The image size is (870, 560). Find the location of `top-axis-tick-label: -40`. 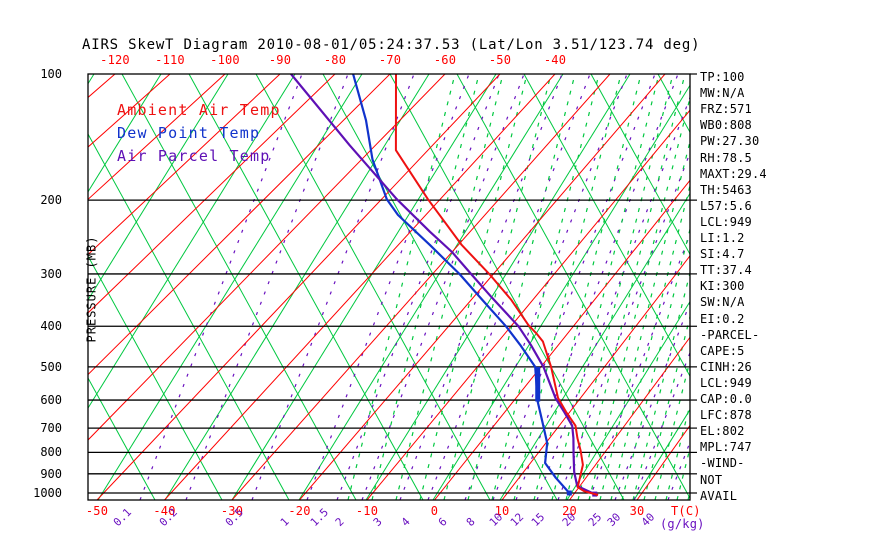

top-axis-tick-label: -40 is located at coordinates (555, 60).